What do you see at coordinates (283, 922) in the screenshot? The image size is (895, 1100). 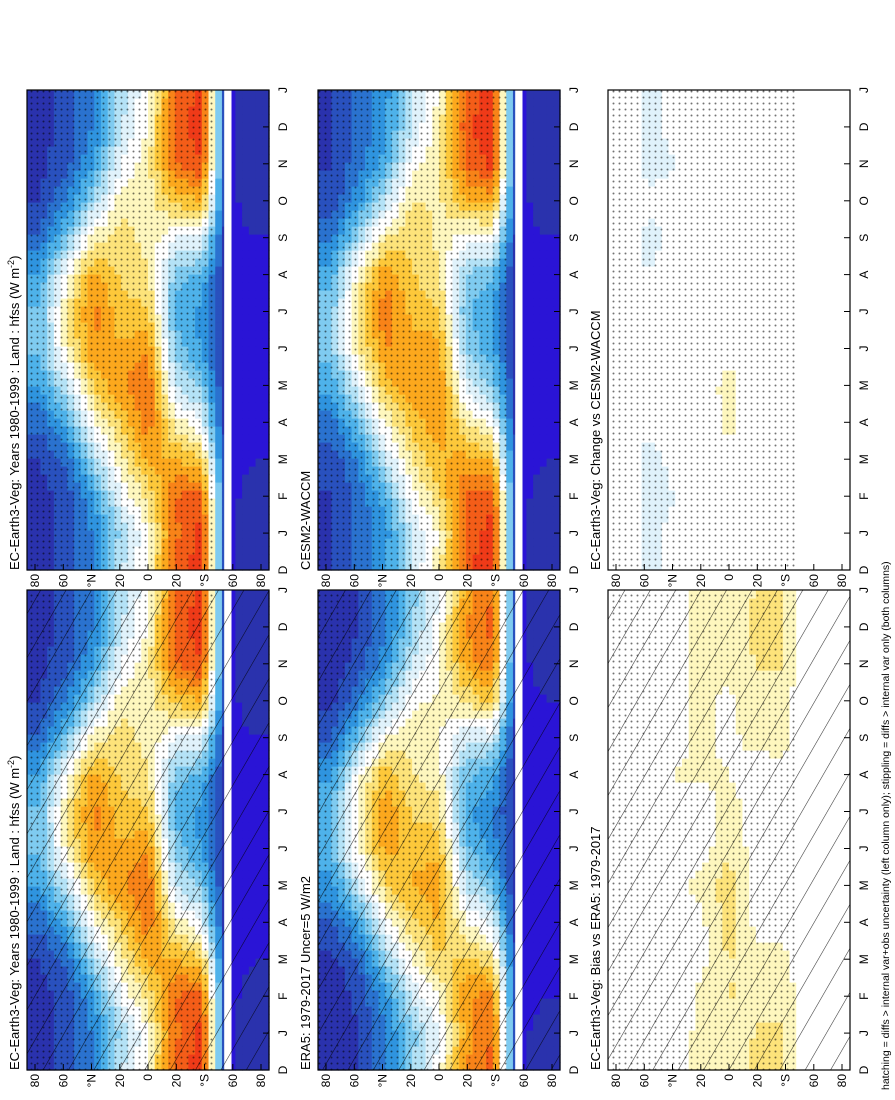 I see `month-tick-label: A` at bounding box center [283, 922].